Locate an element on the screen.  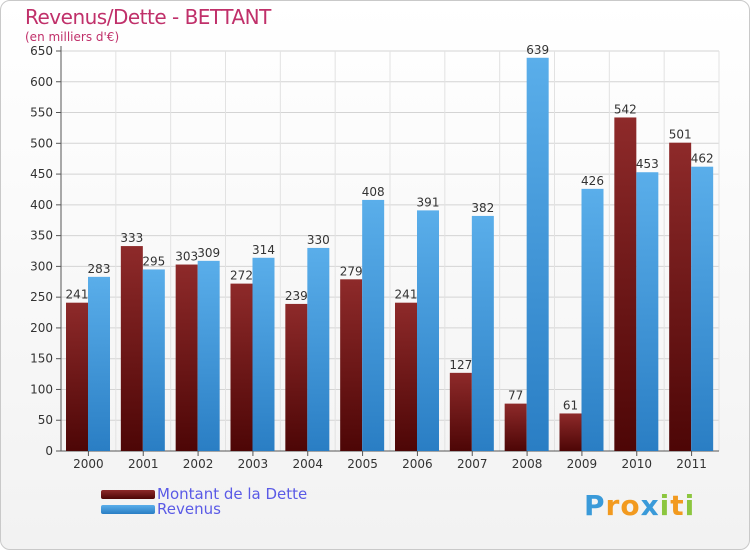
value-label-revenus-2010: 453 is located at coordinates (647, 164).